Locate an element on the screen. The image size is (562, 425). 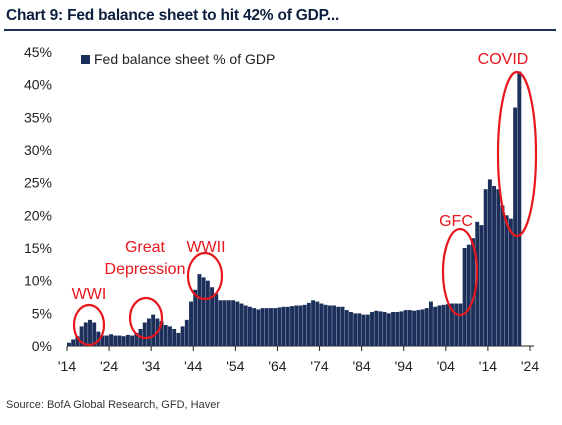
annotation-label: Depression is located at coordinates (145, 269).